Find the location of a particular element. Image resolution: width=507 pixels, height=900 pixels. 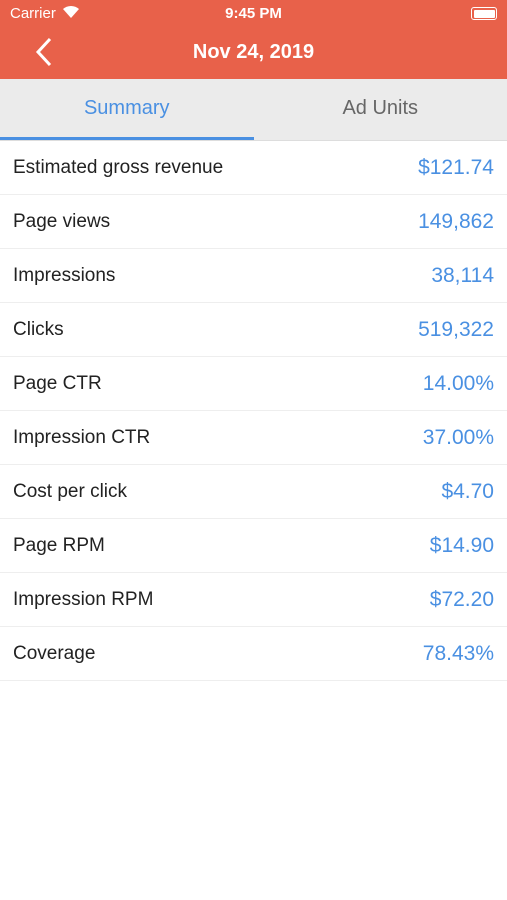

metric-row: Clicks 519,322 is located at coordinates (253, 330).